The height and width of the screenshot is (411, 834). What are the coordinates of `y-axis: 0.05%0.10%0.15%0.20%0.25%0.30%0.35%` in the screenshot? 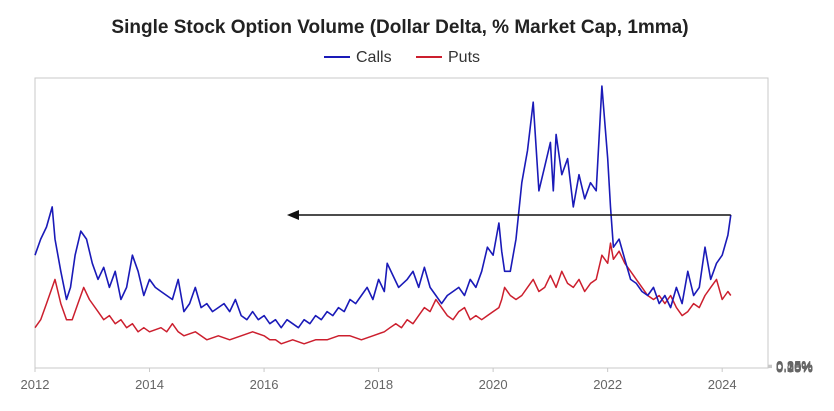 It's located at (790, 367).